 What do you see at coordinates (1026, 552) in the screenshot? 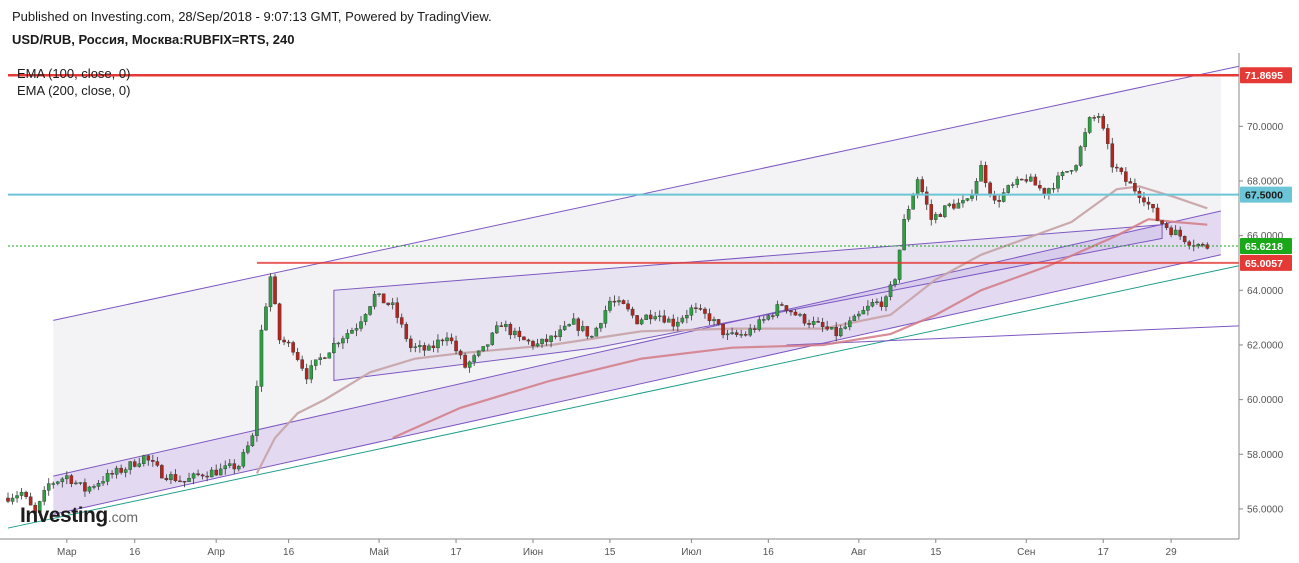
I see `x-tick-label: Сен` at bounding box center [1026, 552].